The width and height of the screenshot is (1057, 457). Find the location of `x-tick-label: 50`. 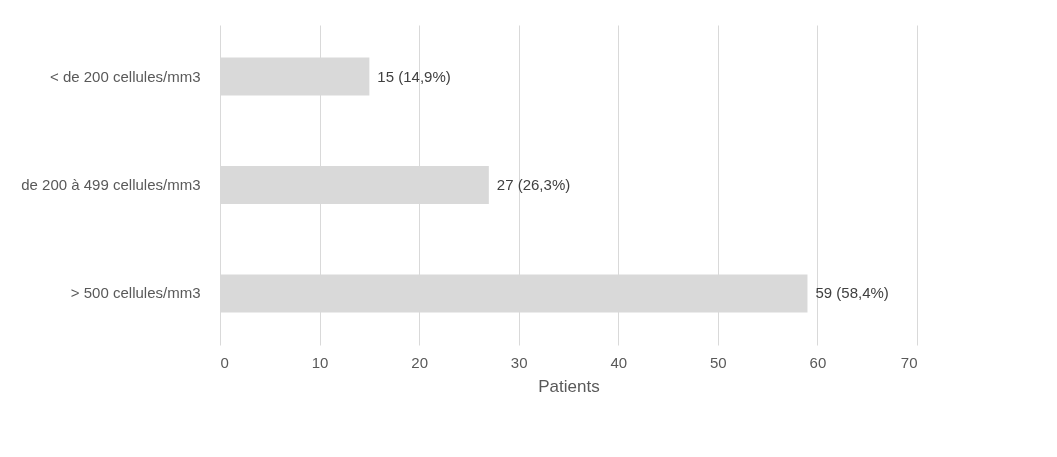

x-tick-label: 50 is located at coordinates (718, 362).